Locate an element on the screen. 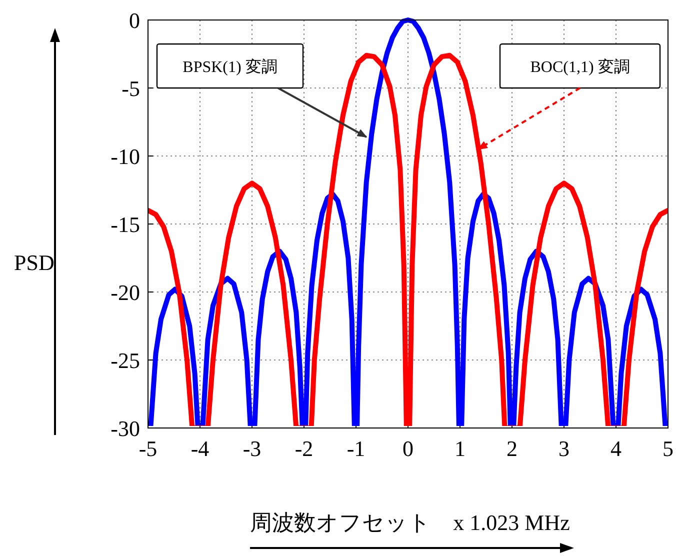  x-tick-label: -5 is located at coordinates (148, 448).